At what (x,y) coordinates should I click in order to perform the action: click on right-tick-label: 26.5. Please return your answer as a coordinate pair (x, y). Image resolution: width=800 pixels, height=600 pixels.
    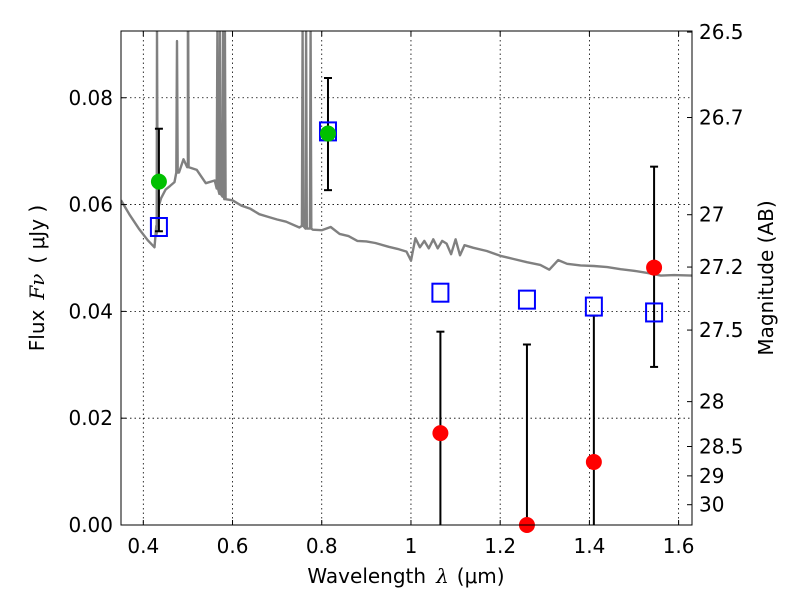
    Looking at the image, I should click on (721, 32).